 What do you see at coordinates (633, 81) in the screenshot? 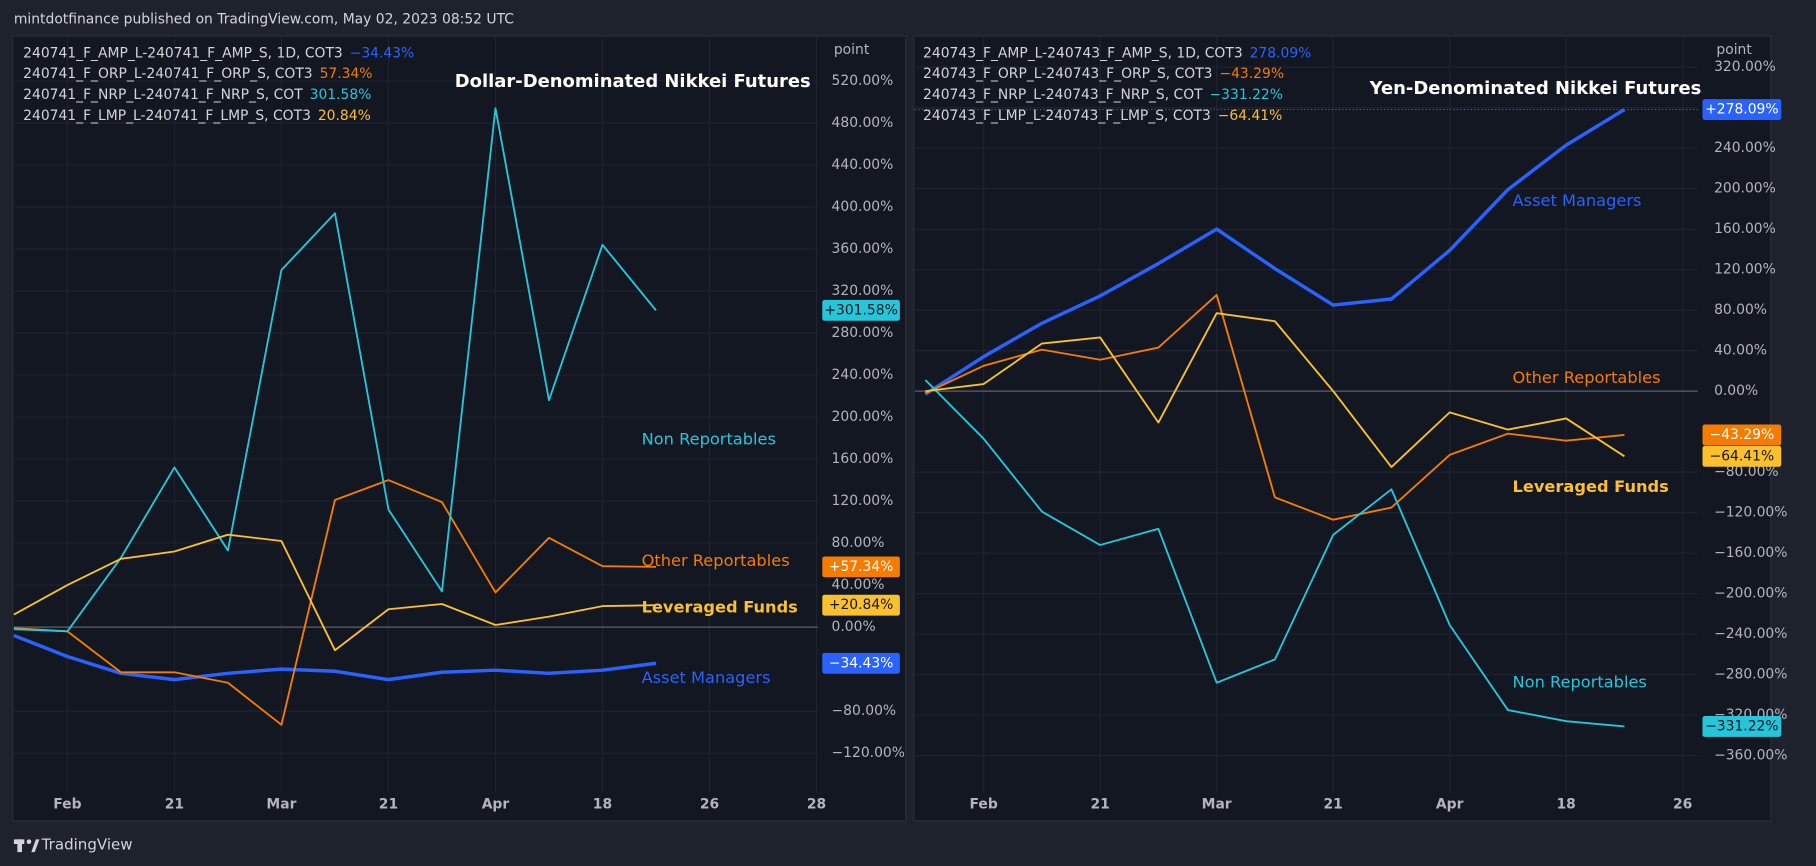
I see `chart-title: Dollar-Denominated Nikkei Futures` at bounding box center [633, 81].